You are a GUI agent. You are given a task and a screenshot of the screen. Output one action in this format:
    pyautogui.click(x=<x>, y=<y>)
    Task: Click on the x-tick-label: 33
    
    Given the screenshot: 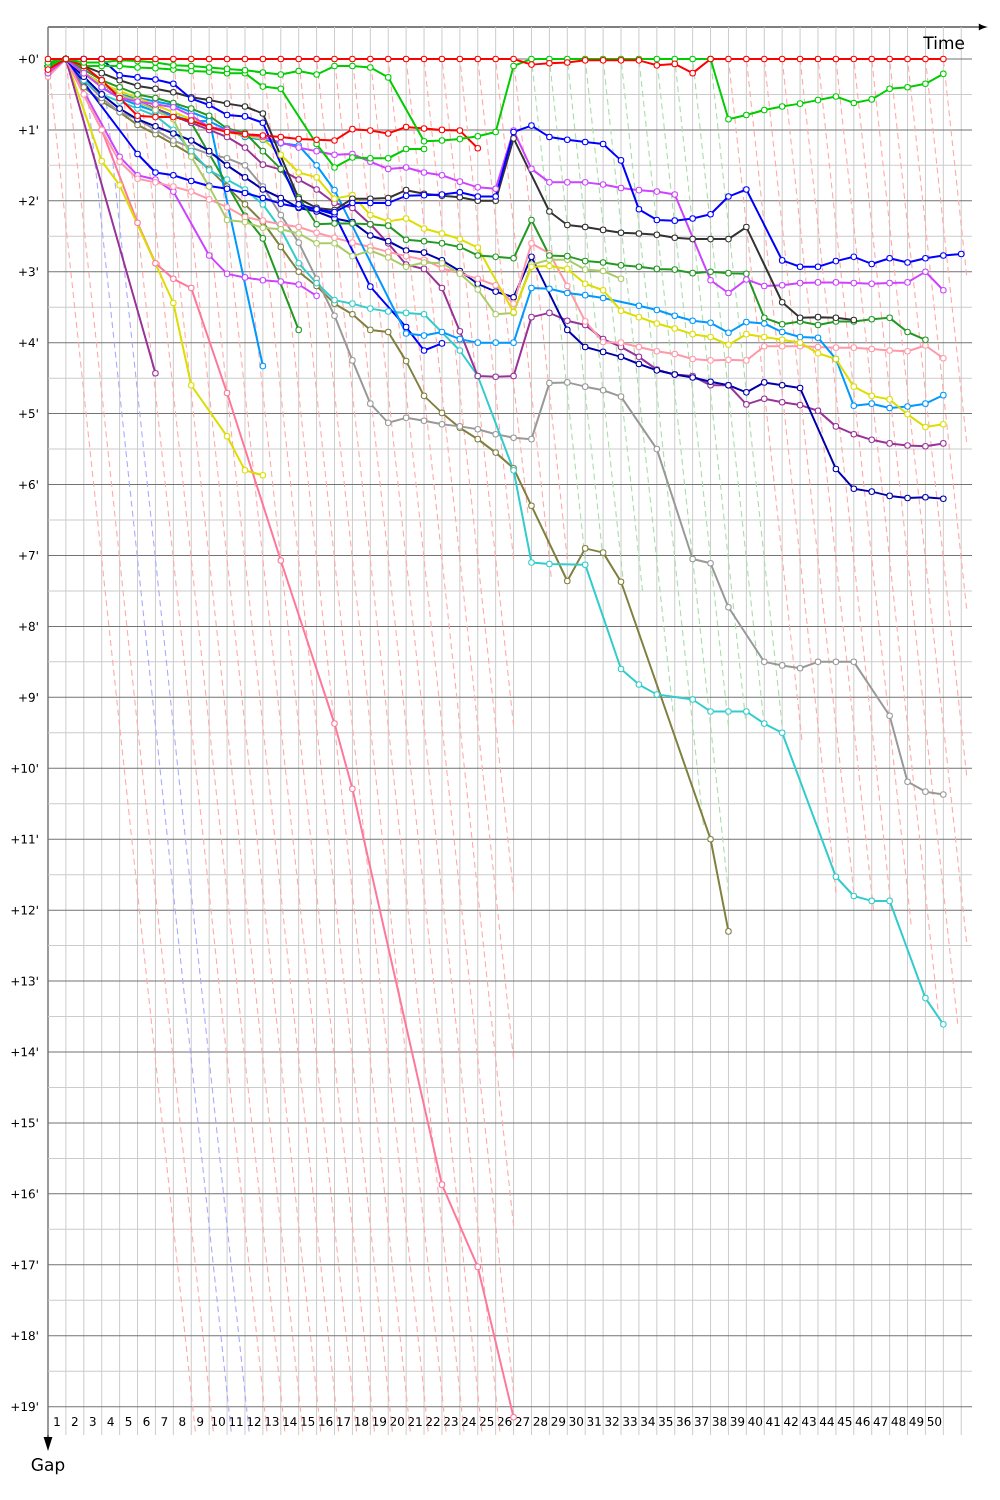 What is the action you would take?
    pyautogui.click(x=630, y=1421)
    